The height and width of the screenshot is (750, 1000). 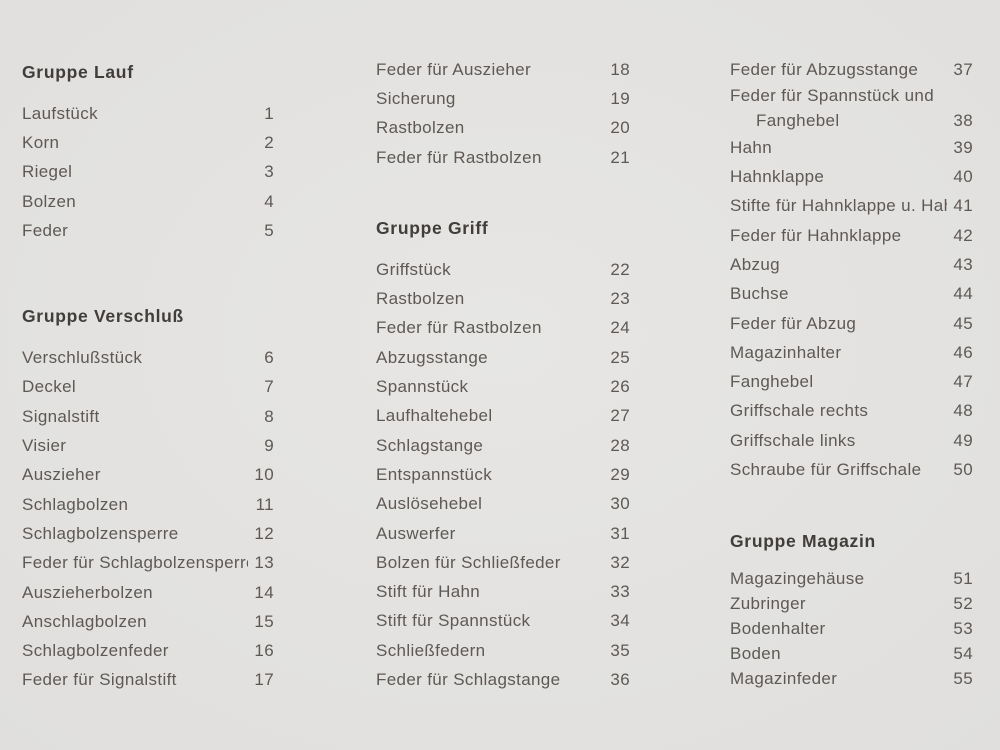 What do you see at coordinates (963, 352) in the screenshot?
I see `item-number: 46` at bounding box center [963, 352].